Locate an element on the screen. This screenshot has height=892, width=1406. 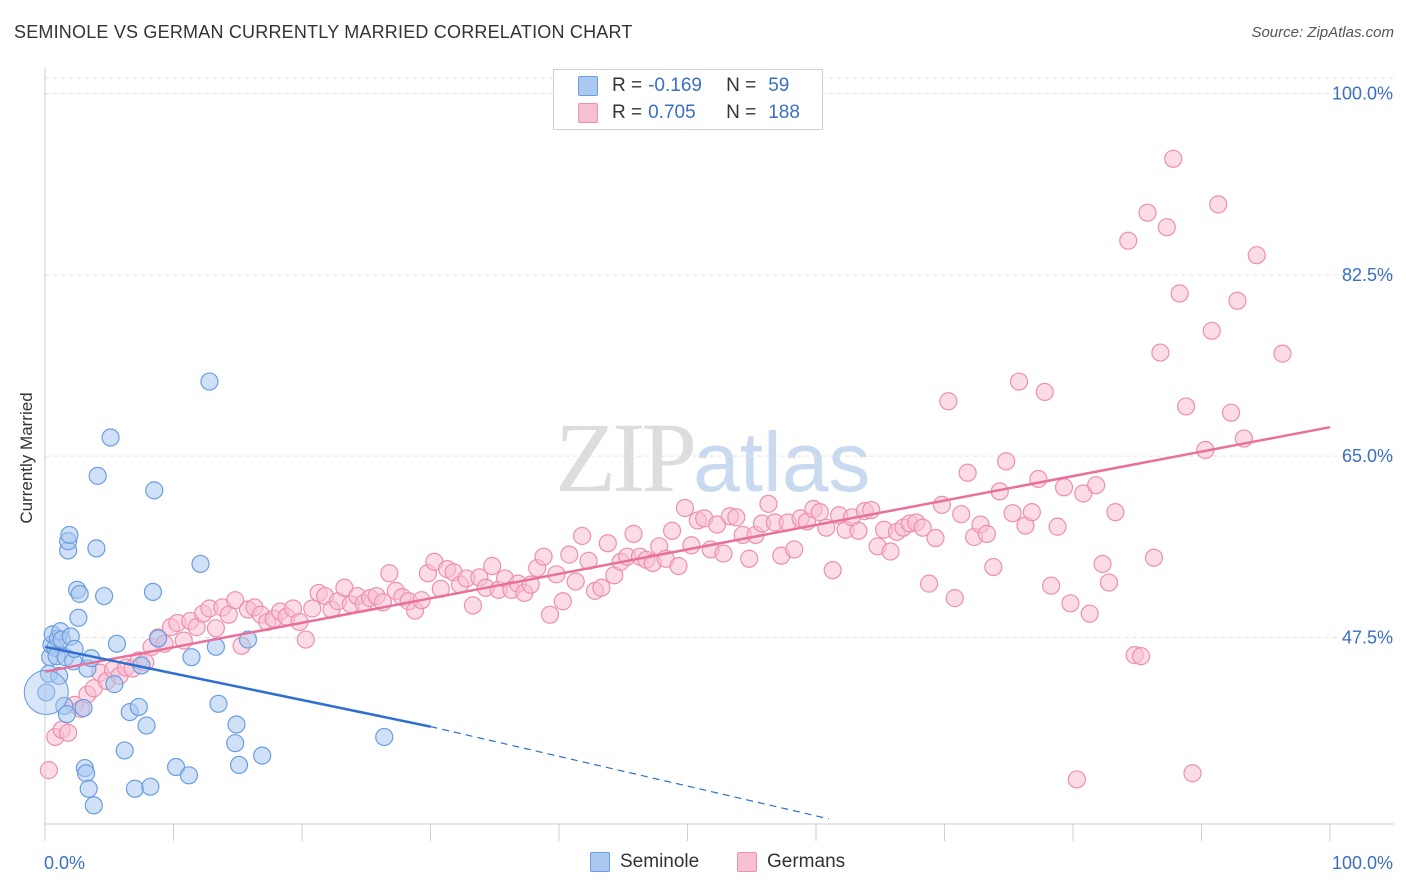
seminole-trend-extension is located at coordinates (629, 773).